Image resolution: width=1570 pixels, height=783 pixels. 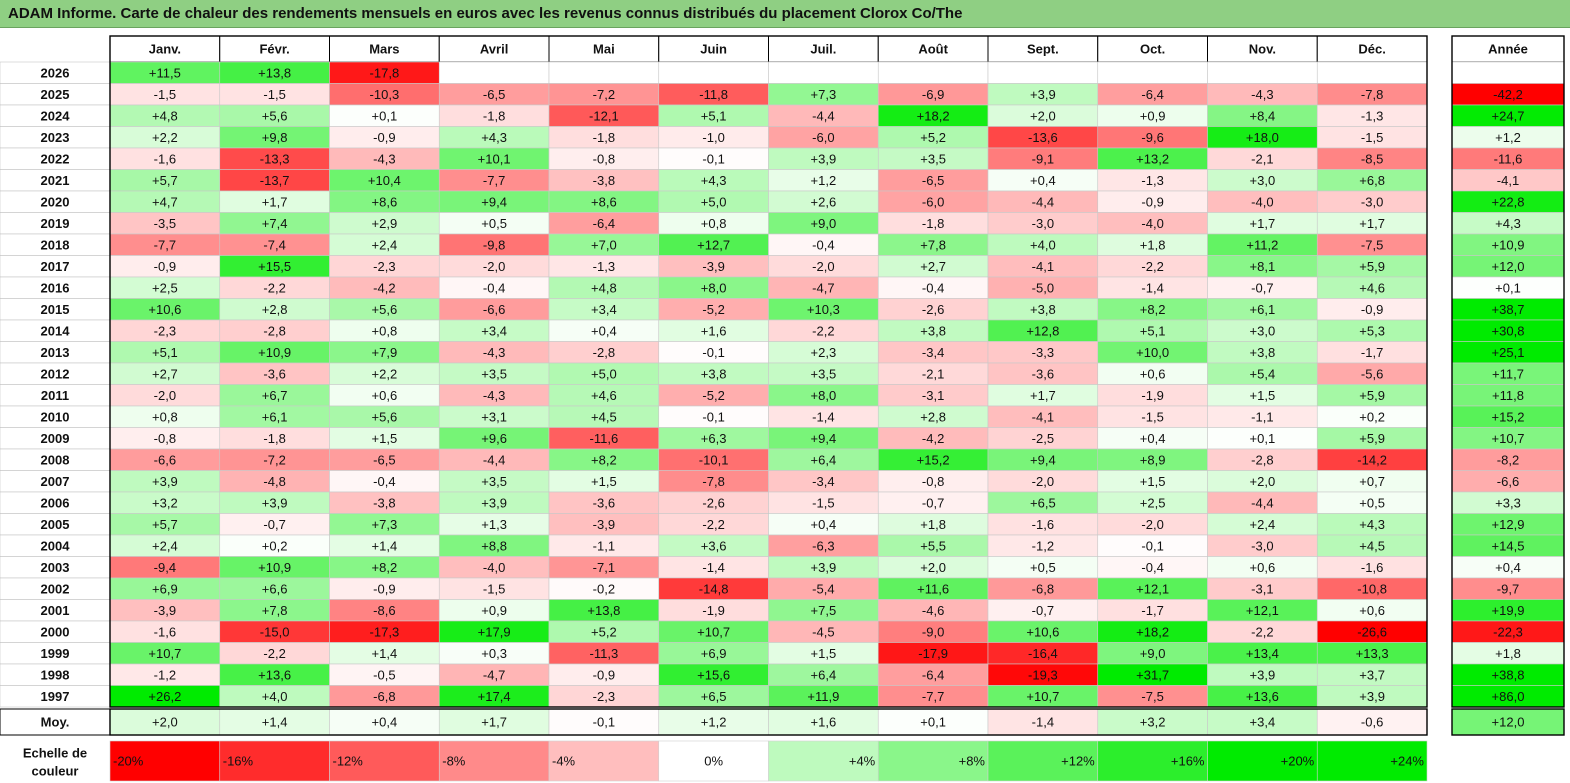 I want to click on heatmap-cell-value: +8,1, so click(x=1263, y=266).